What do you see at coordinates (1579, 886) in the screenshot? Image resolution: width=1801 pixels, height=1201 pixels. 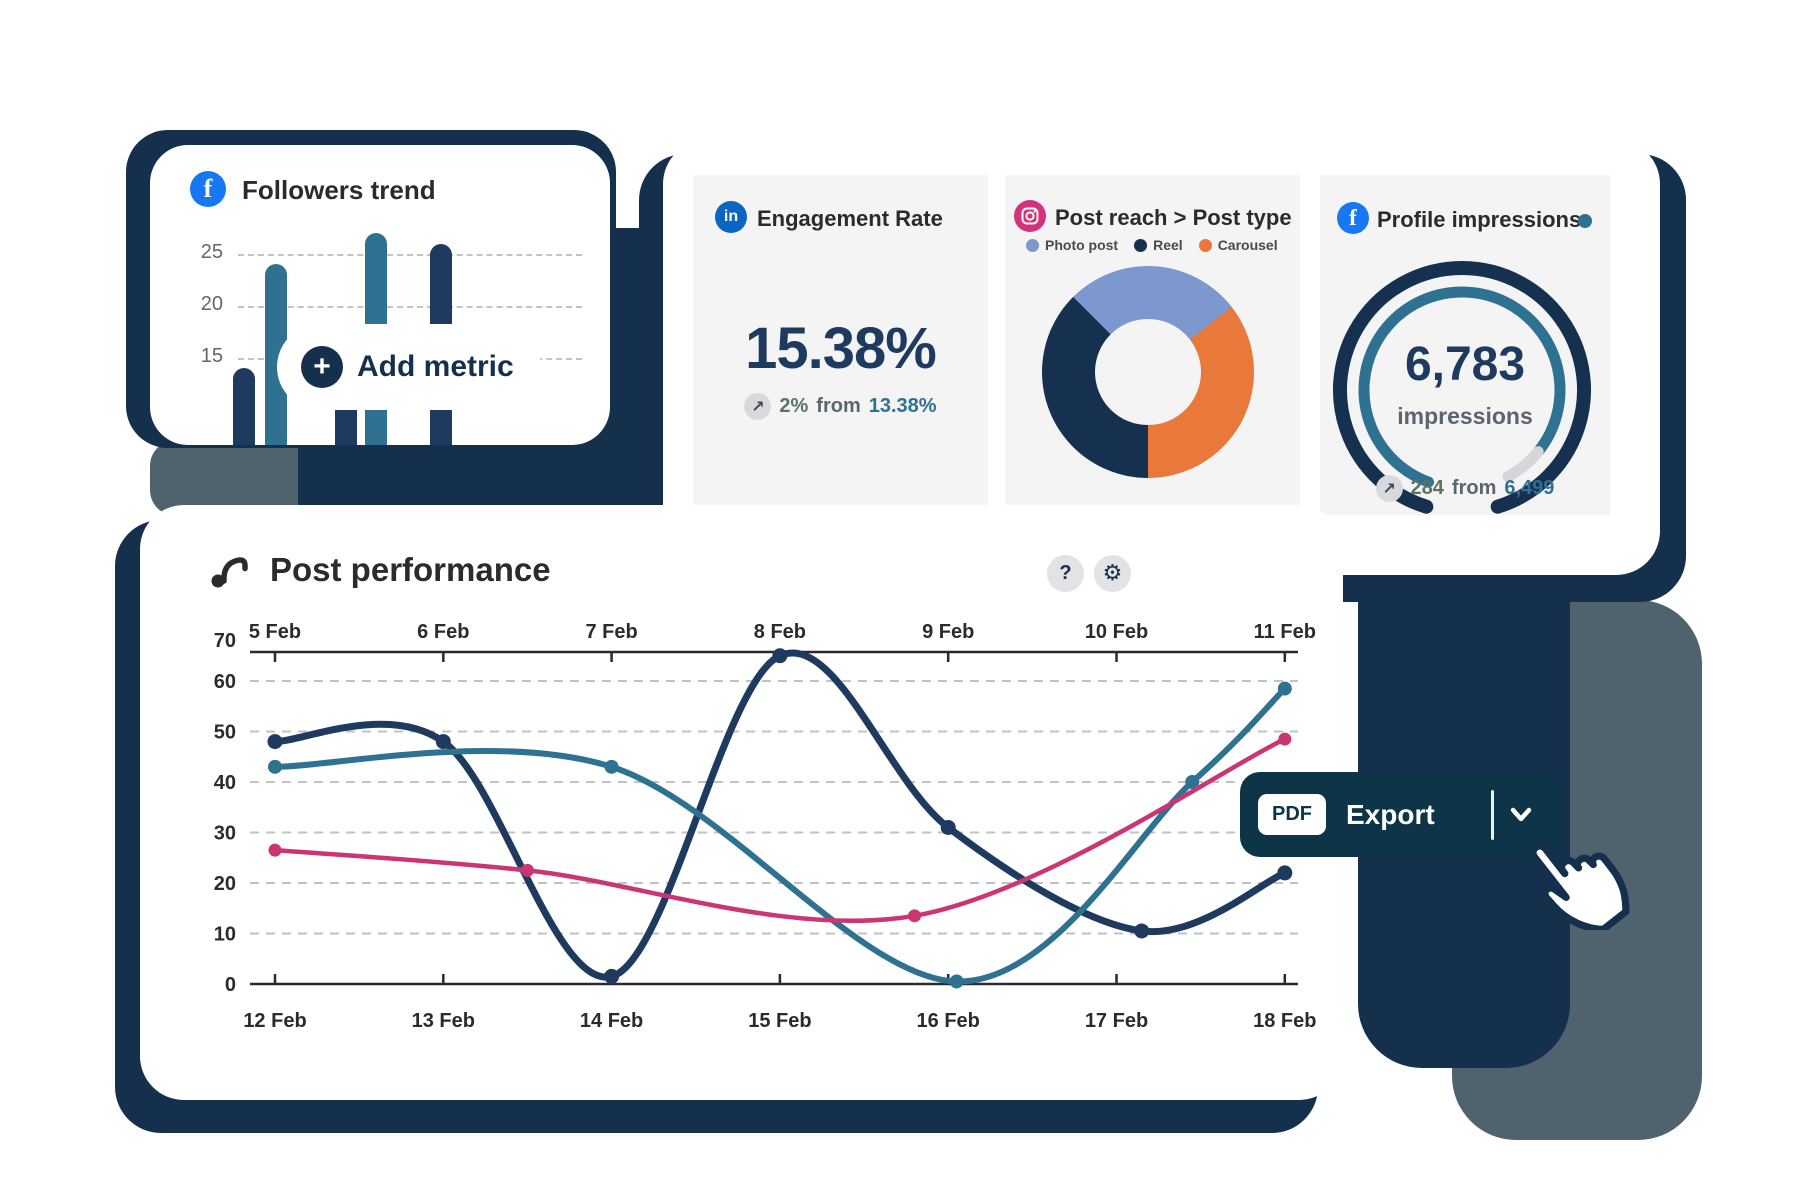 I see `hand-cursor-icon` at bounding box center [1579, 886].